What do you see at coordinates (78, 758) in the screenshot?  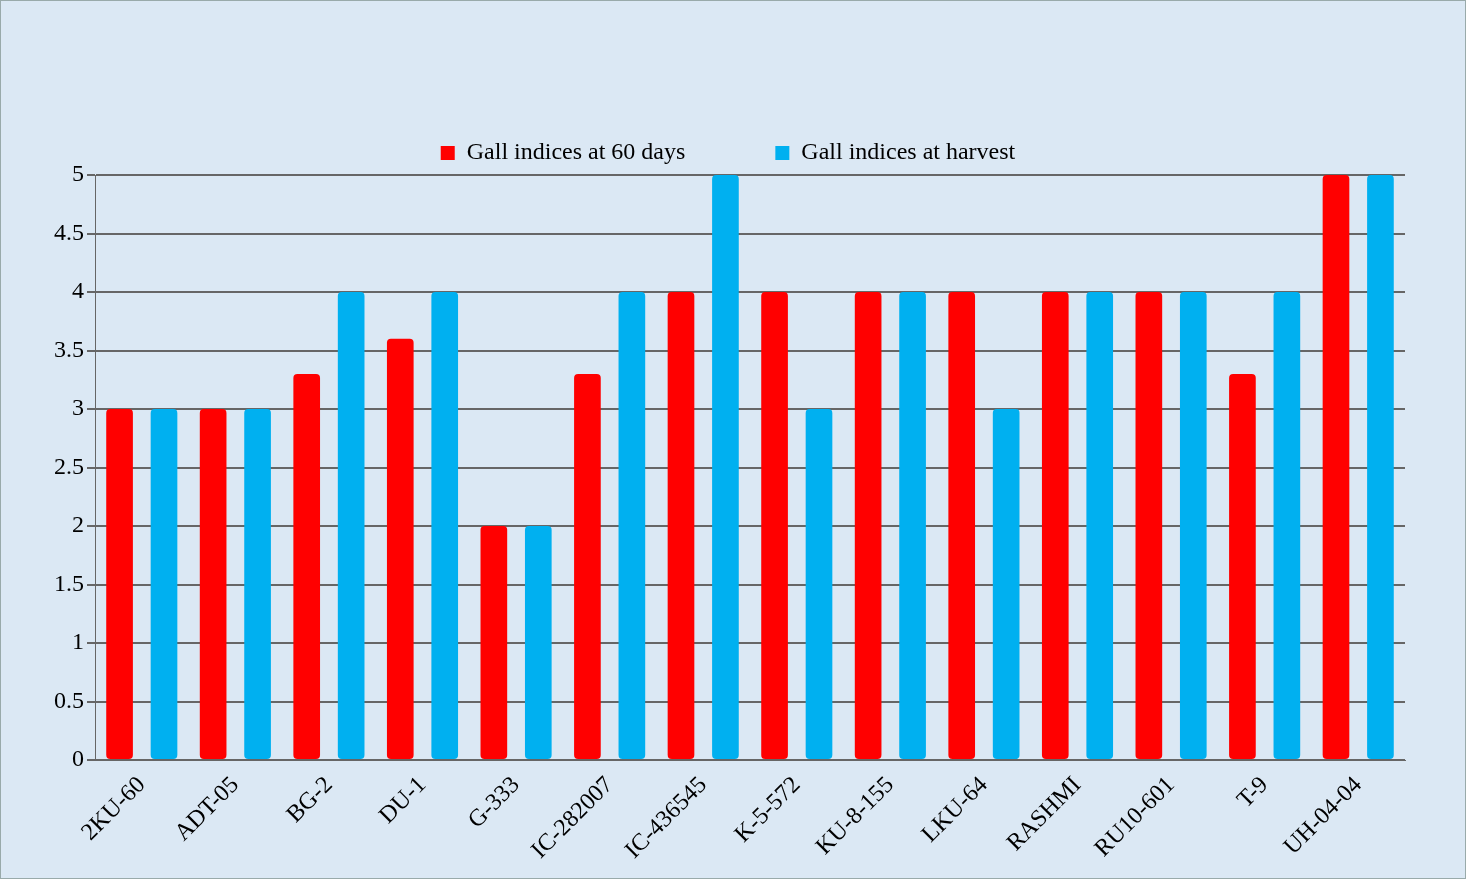 I see `y-tick-label: 0` at bounding box center [78, 758].